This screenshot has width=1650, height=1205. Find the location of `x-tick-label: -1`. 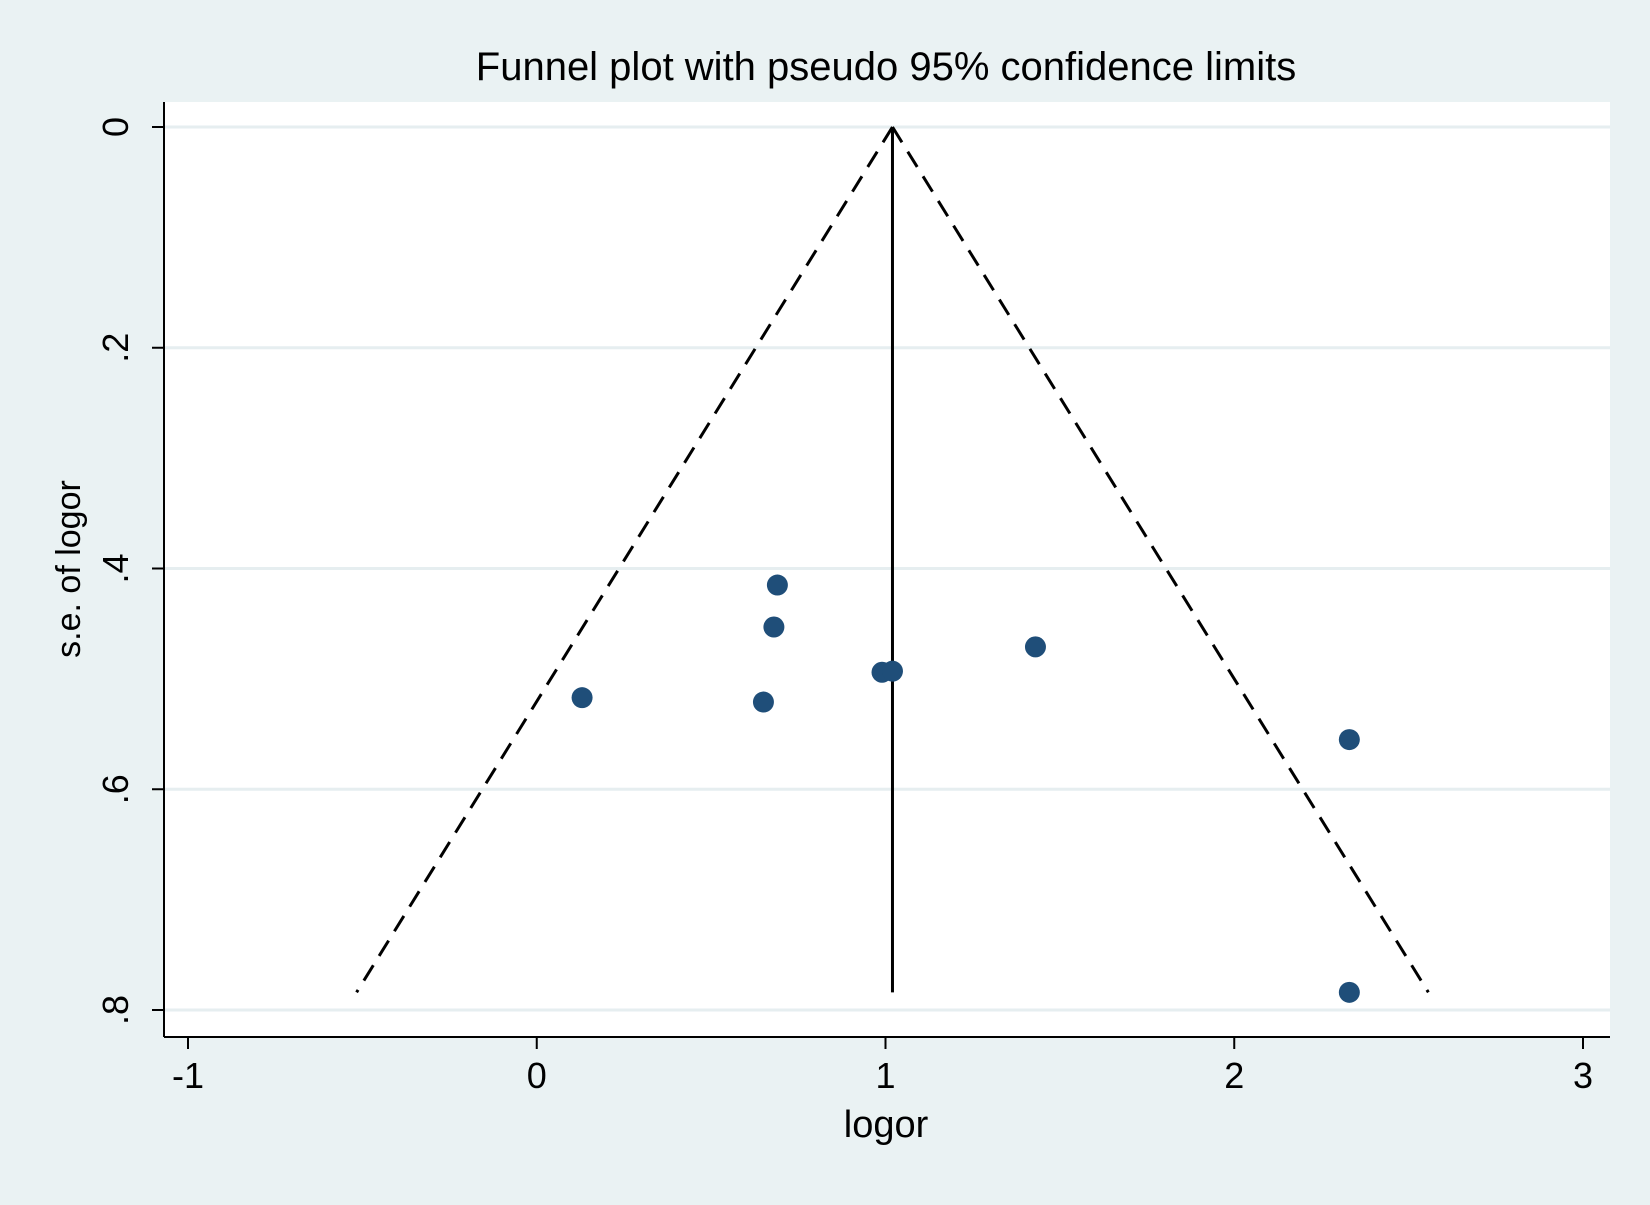

x-tick-label: -1 is located at coordinates (188, 1075).